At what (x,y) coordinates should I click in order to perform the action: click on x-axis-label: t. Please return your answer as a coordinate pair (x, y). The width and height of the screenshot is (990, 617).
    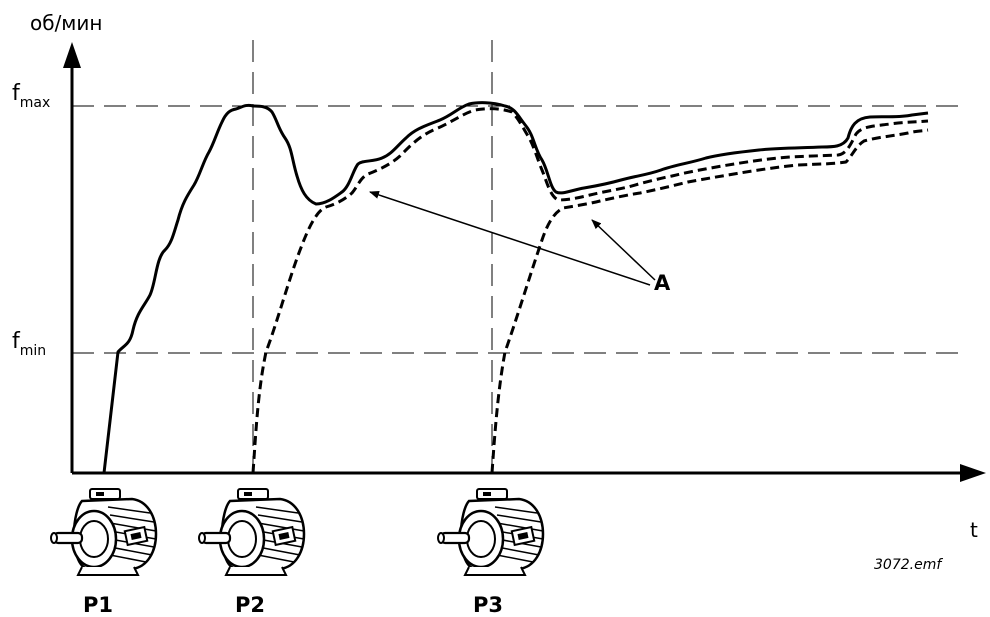
    Looking at the image, I should click on (974, 530).